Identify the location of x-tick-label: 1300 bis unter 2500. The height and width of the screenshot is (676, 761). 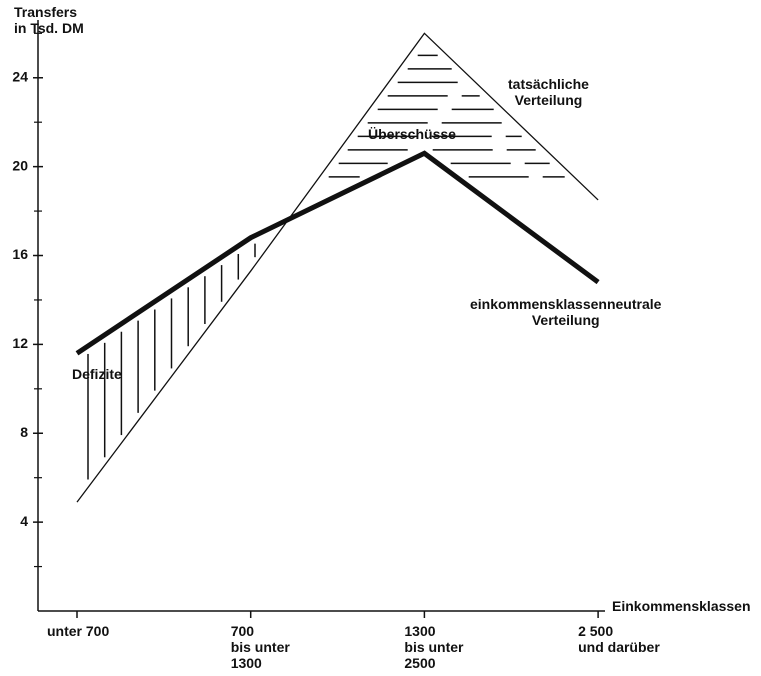
(434, 647).